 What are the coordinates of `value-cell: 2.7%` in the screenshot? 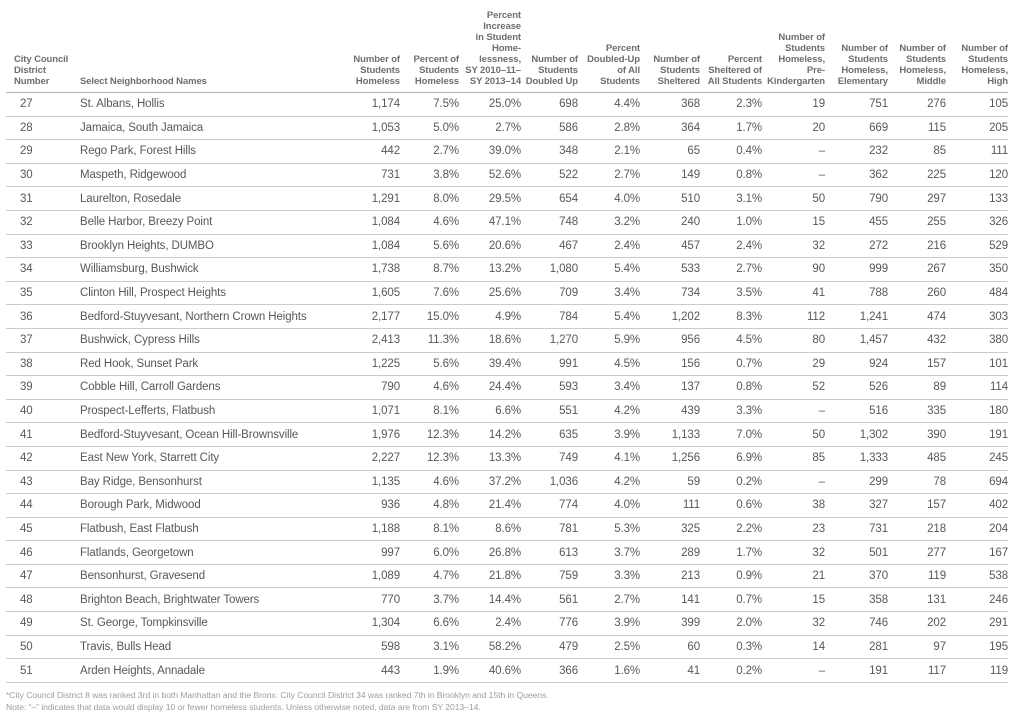 It's located at (429, 151).